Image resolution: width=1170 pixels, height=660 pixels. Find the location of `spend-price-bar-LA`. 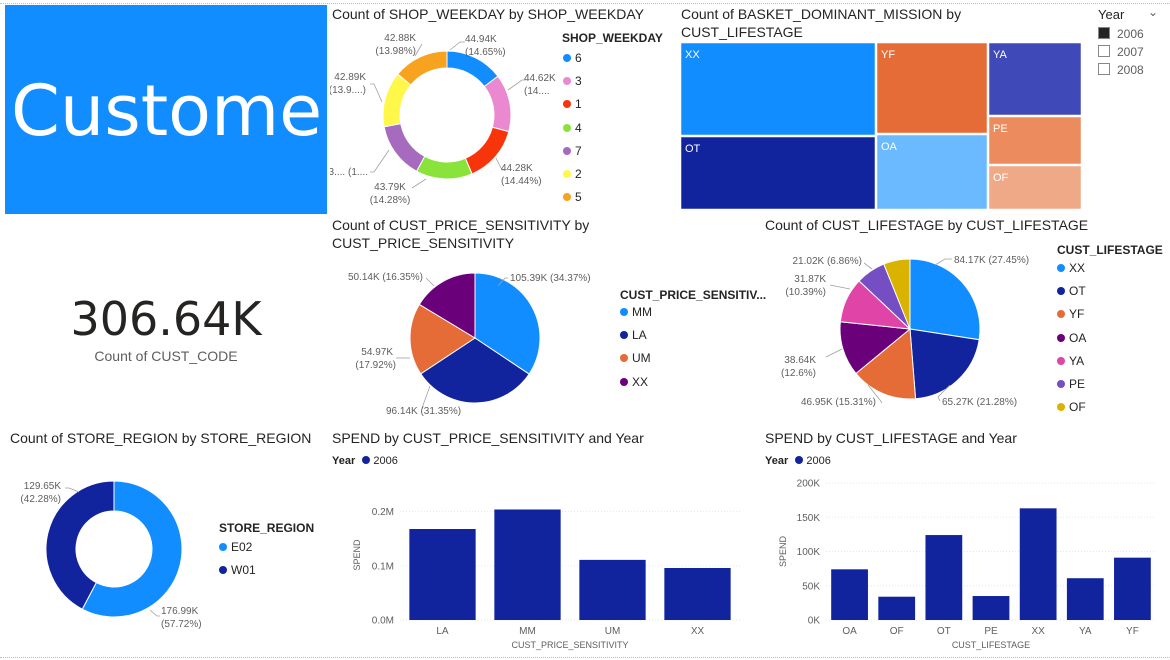

spend-price-bar-LA is located at coordinates (442, 574).